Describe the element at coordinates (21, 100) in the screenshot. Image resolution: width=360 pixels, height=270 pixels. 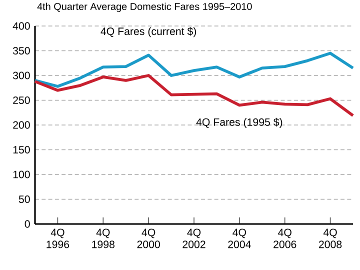
I see `y-tick-label: 250` at that location.